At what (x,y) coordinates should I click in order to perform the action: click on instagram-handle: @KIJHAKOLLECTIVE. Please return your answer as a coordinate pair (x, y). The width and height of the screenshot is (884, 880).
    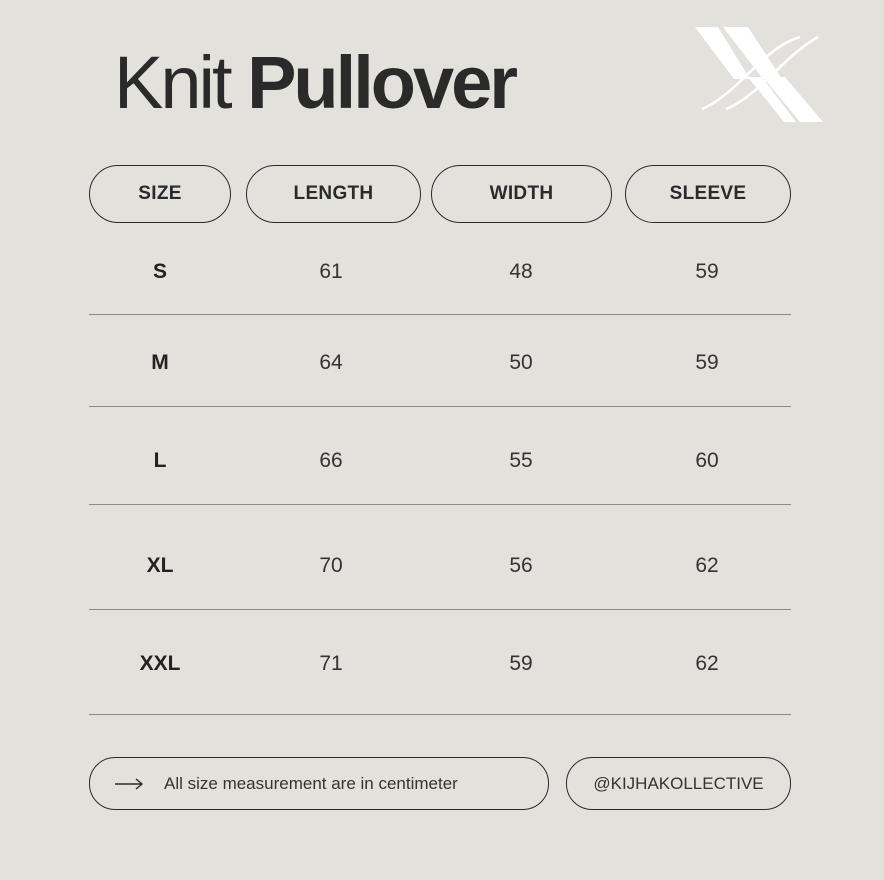
    Looking at the image, I should click on (678, 783).